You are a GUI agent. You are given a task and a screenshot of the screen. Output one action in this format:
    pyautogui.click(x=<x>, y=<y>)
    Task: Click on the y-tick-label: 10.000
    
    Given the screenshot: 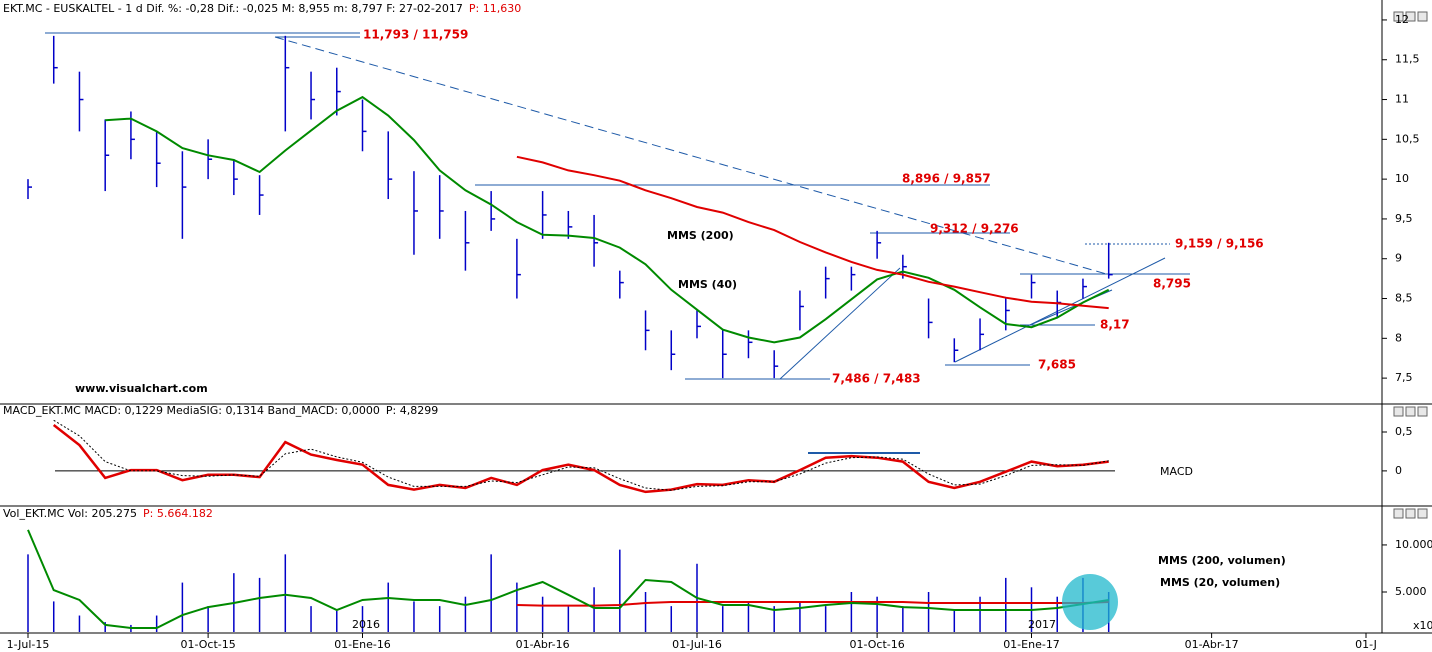 What is the action you would take?
    pyautogui.click(x=1413, y=544)
    